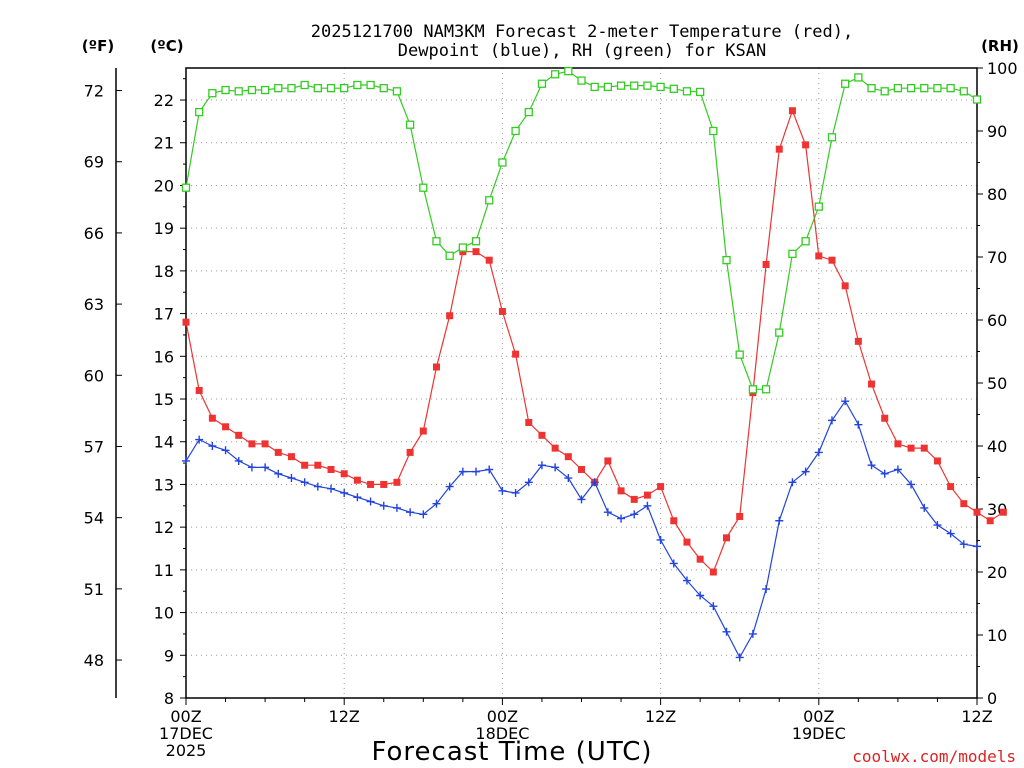 The width and height of the screenshot is (1024, 768). Describe the element at coordinates (94, 375) in the screenshot. I see `fahrenheit-tick-label: 60` at that location.